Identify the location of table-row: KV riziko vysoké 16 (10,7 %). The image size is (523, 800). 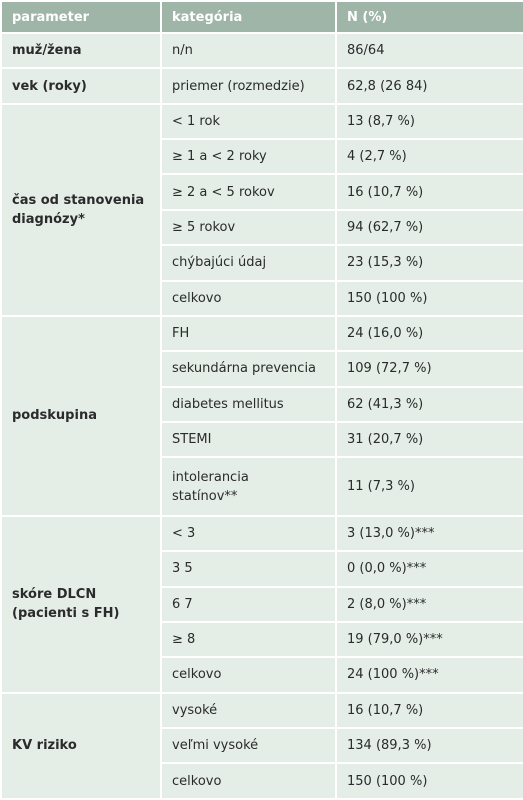
(261, 745).